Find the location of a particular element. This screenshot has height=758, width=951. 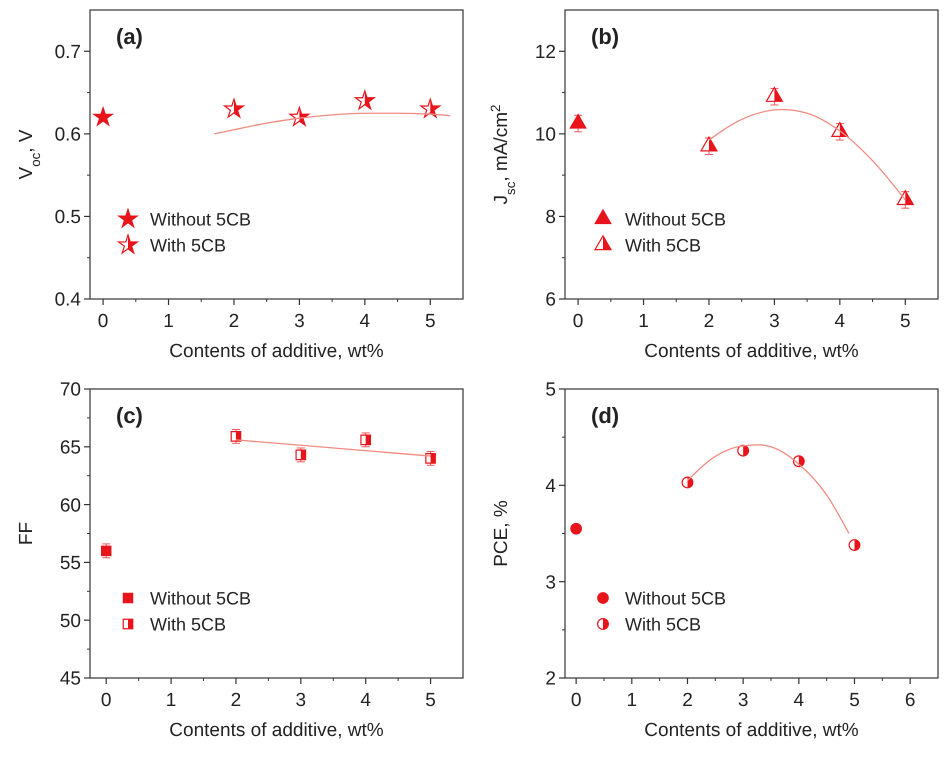

text: (a) is located at coordinates (129, 36).